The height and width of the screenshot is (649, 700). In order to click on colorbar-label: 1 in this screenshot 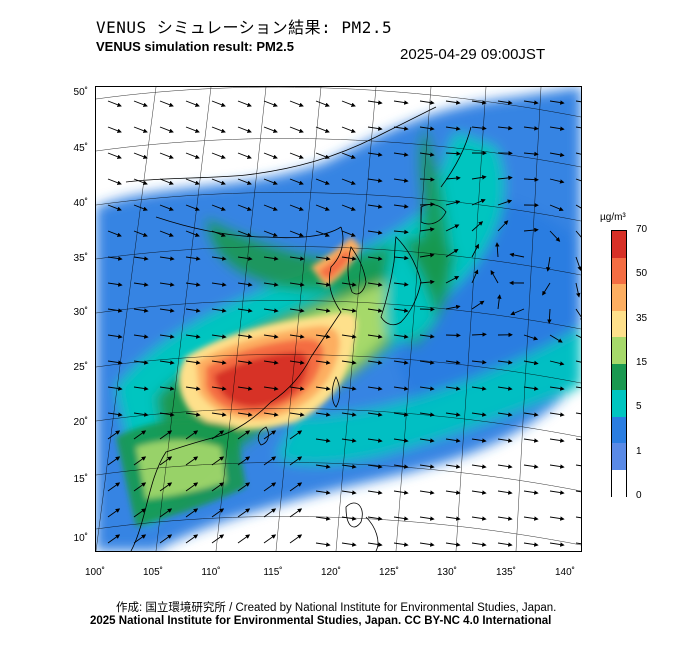, I will do `click(639, 451)`.